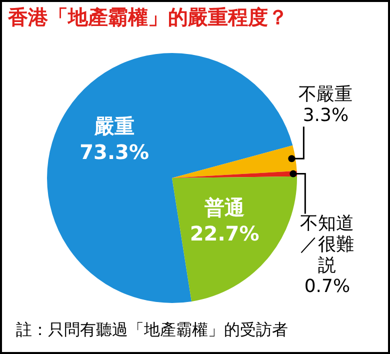 This screenshot has height=354, width=390. What do you see at coordinates (325, 115) in the screenshot?
I see `data-label: 3.3%` at bounding box center [325, 115].